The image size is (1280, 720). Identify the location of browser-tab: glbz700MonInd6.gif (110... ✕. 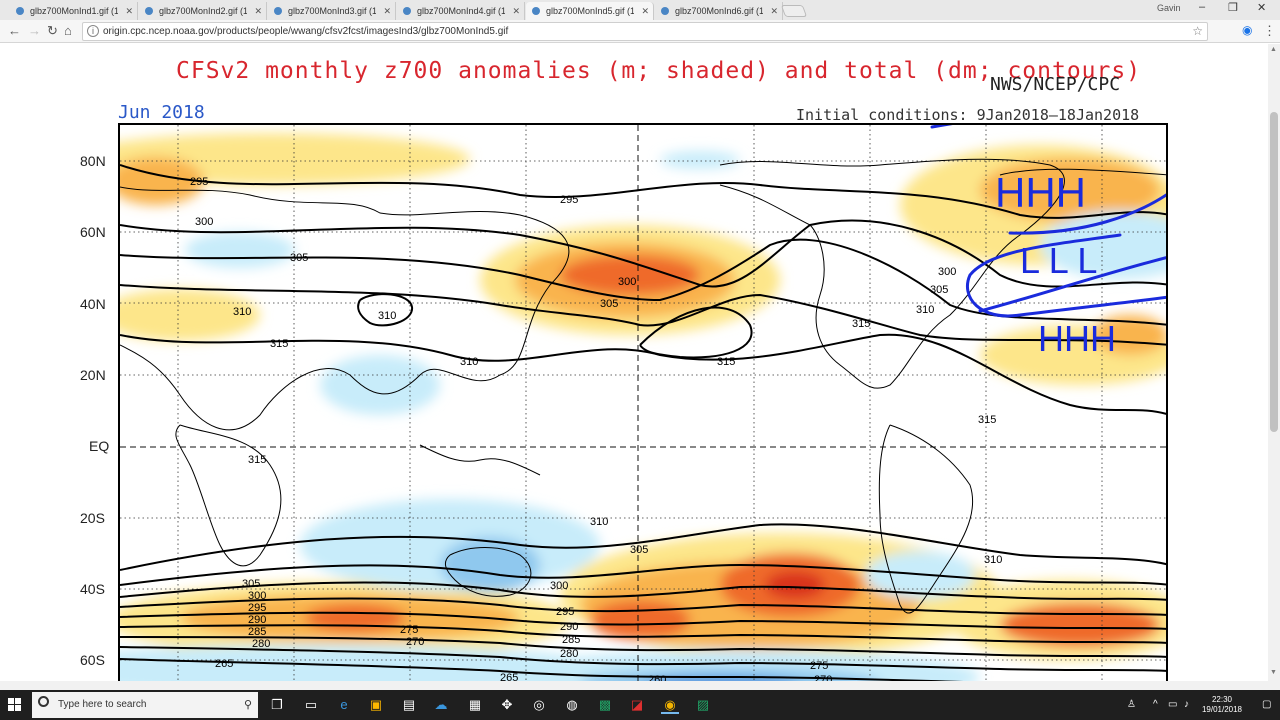
(719, 11).